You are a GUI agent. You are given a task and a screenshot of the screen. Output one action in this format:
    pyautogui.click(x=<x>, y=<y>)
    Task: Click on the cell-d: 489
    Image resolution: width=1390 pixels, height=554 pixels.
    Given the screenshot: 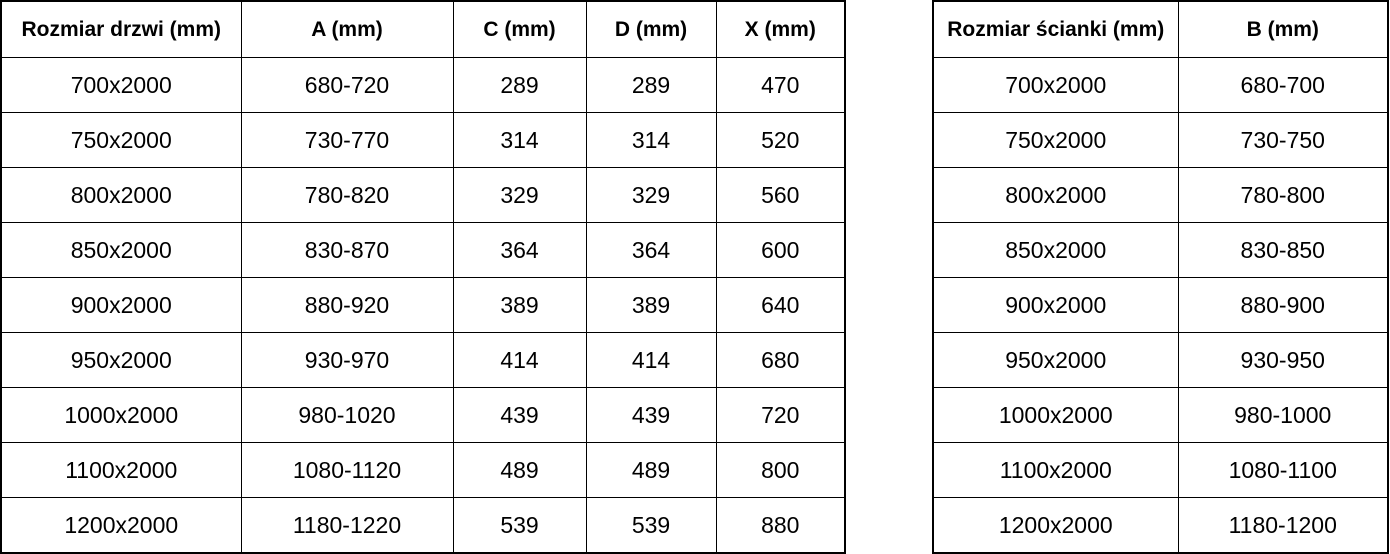 What is the action you would take?
    pyautogui.click(x=651, y=470)
    